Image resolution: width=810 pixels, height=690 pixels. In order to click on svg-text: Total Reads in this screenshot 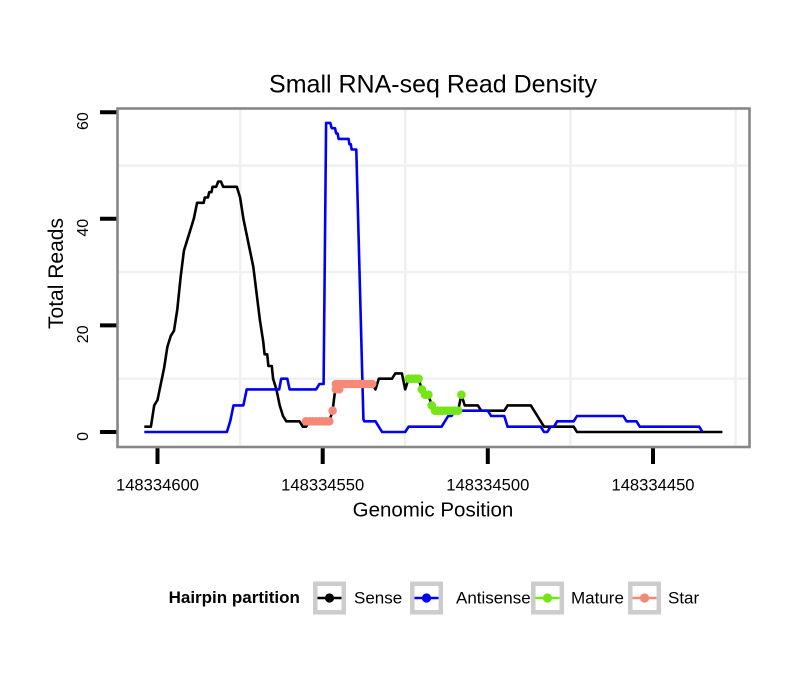, I will do `click(56, 273)`.